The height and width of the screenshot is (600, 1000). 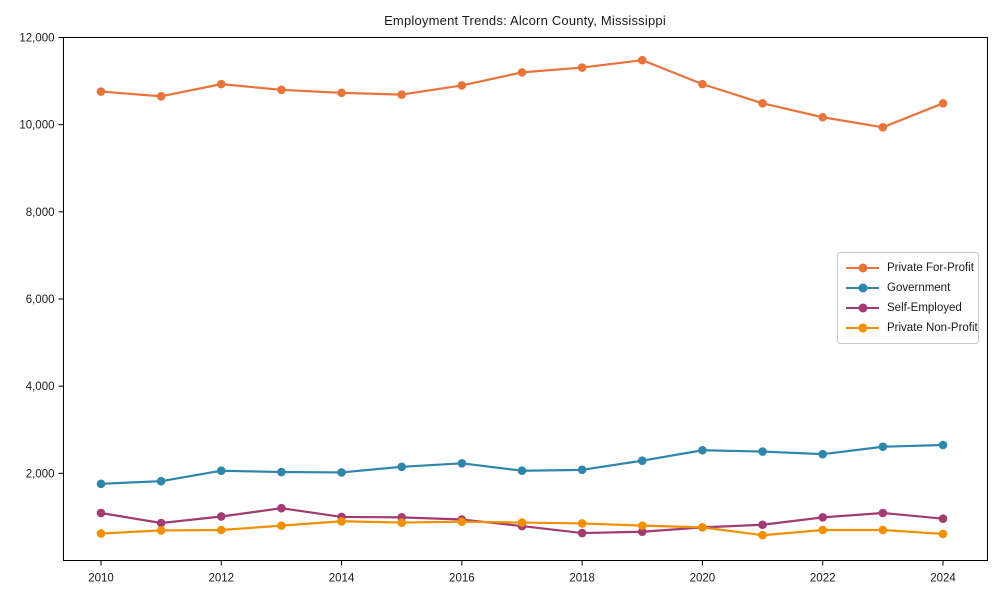 What do you see at coordinates (462, 579) in the screenshot?
I see `x-tick-label: 2016` at bounding box center [462, 579].